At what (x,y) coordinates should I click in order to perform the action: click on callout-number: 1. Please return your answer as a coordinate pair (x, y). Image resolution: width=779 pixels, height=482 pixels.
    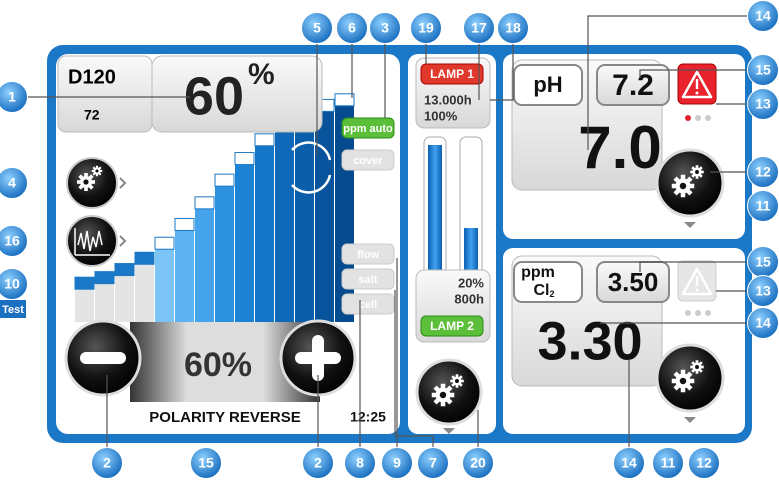
    Looking at the image, I should click on (12, 97).